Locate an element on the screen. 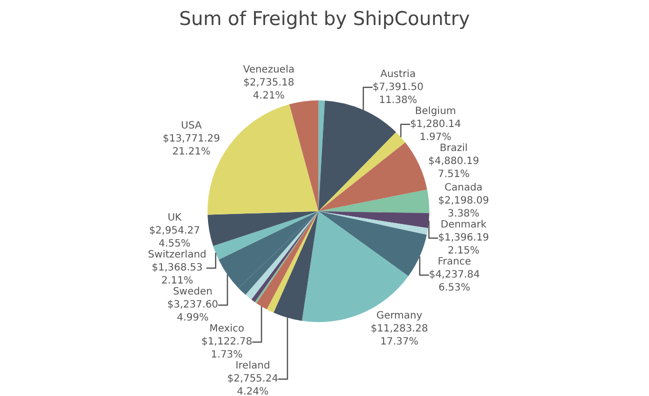 The image size is (649, 396). data-label: $1,368.53 2.11% is located at coordinates (177, 274).